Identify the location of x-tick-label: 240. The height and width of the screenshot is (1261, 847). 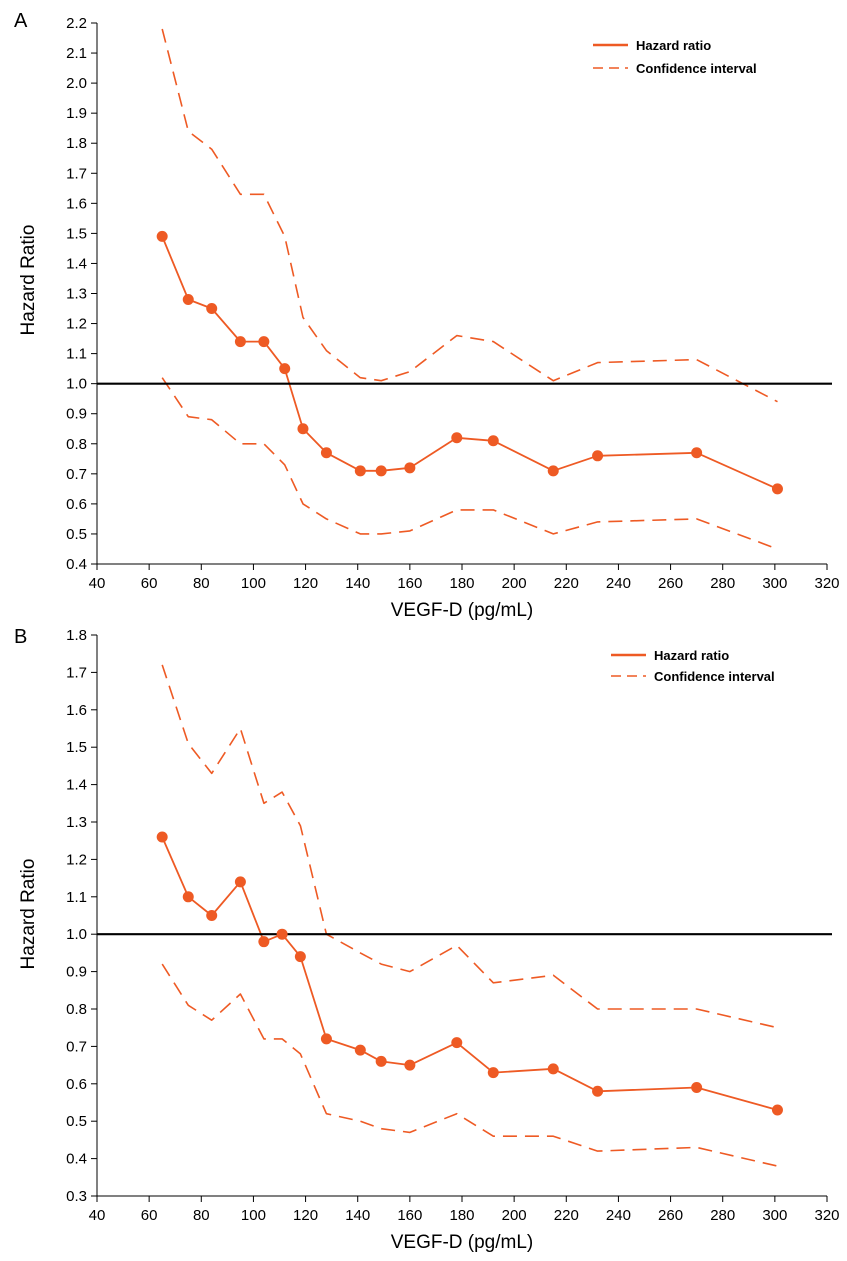
(618, 1215).